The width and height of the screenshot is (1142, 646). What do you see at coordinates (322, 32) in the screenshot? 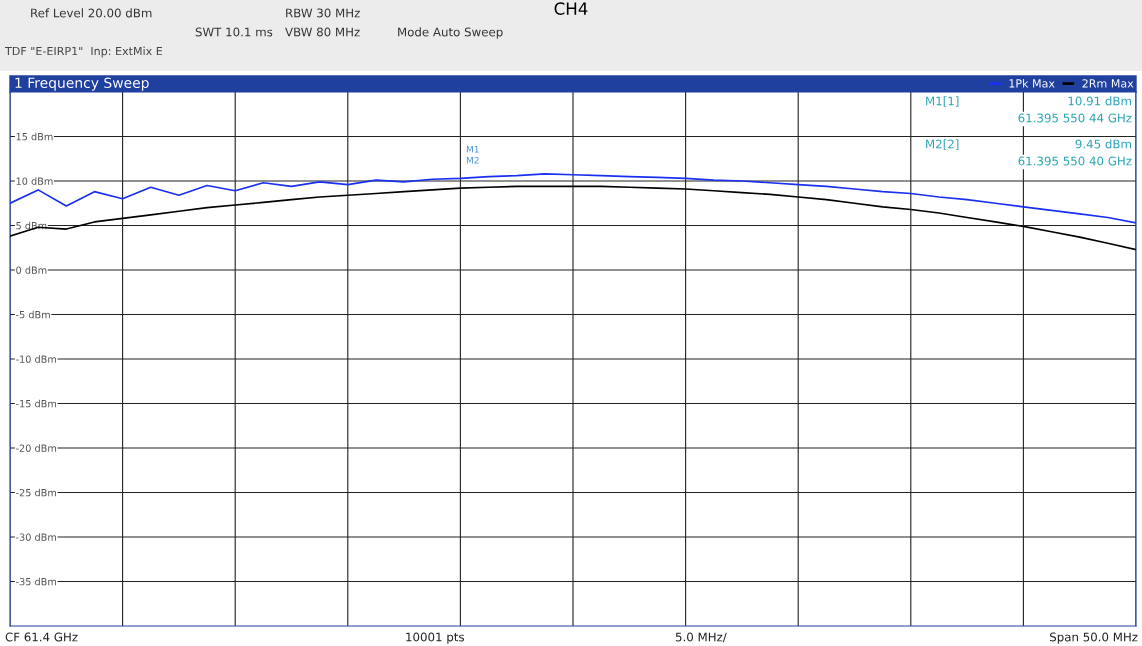
I see `text: VBW 80 MHz` at bounding box center [322, 32].